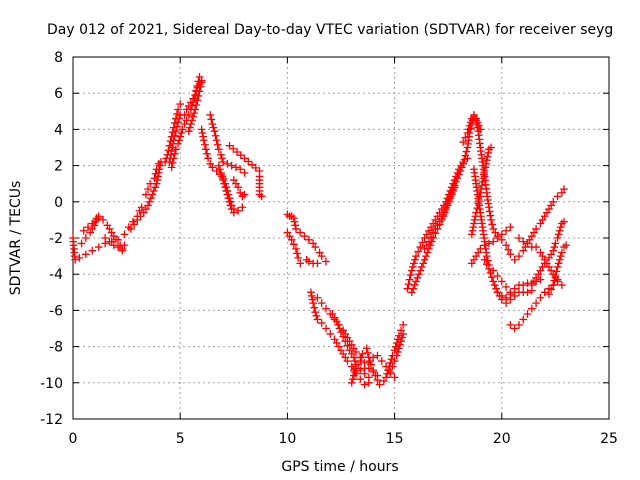 The image size is (640, 480). What do you see at coordinates (339, 467) in the screenshot?
I see `x-axis-label: GPS time / hours` at bounding box center [339, 467].